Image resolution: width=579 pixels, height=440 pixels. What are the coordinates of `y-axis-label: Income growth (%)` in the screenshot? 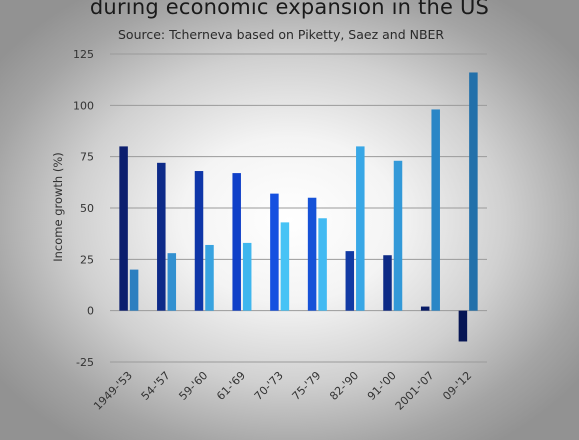 It's located at (58, 207).